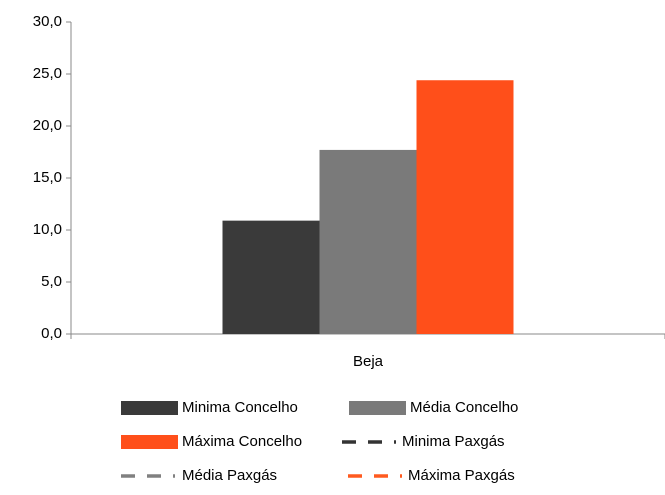  What do you see at coordinates (464, 407) in the screenshot?
I see `legend-label: Média Concelho` at bounding box center [464, 407].